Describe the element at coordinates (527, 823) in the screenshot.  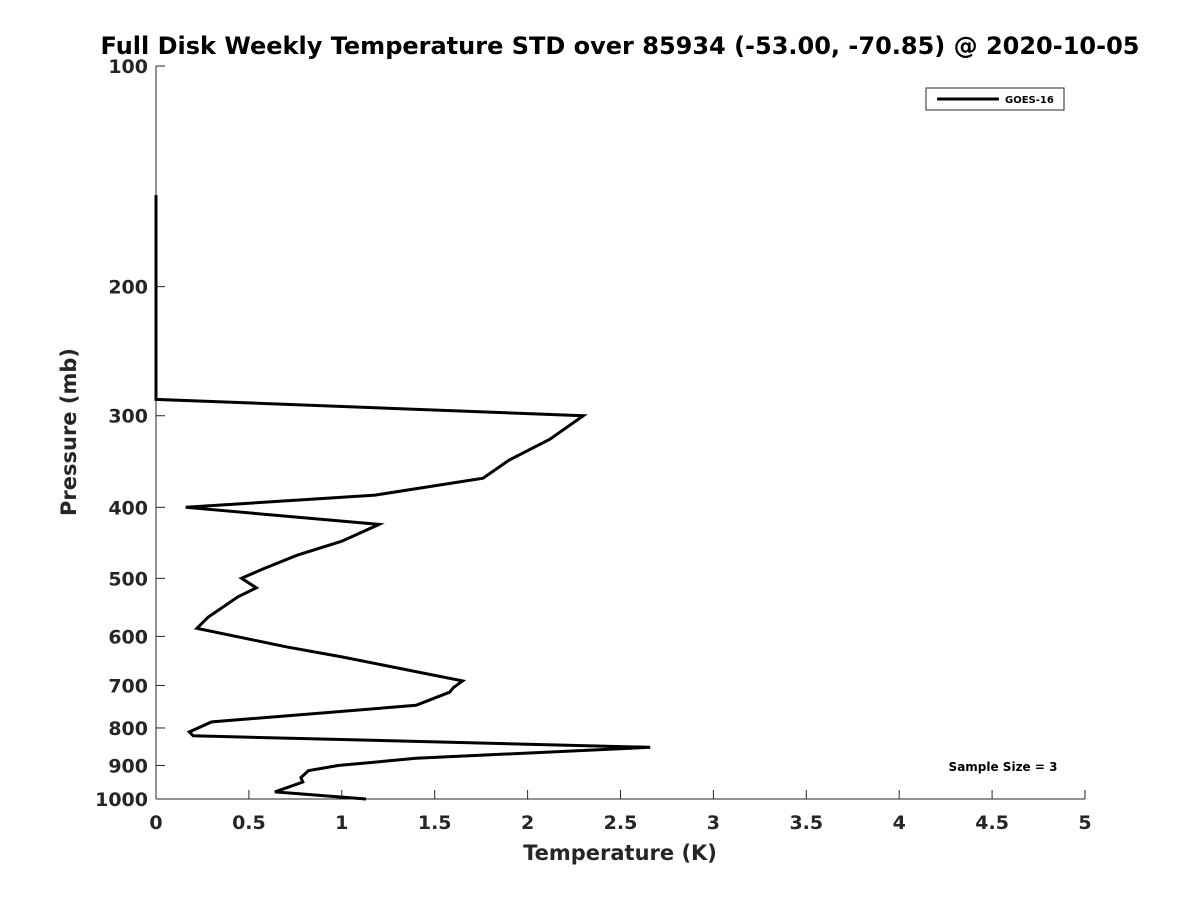
I see `x-tick-label: 2` at that location.